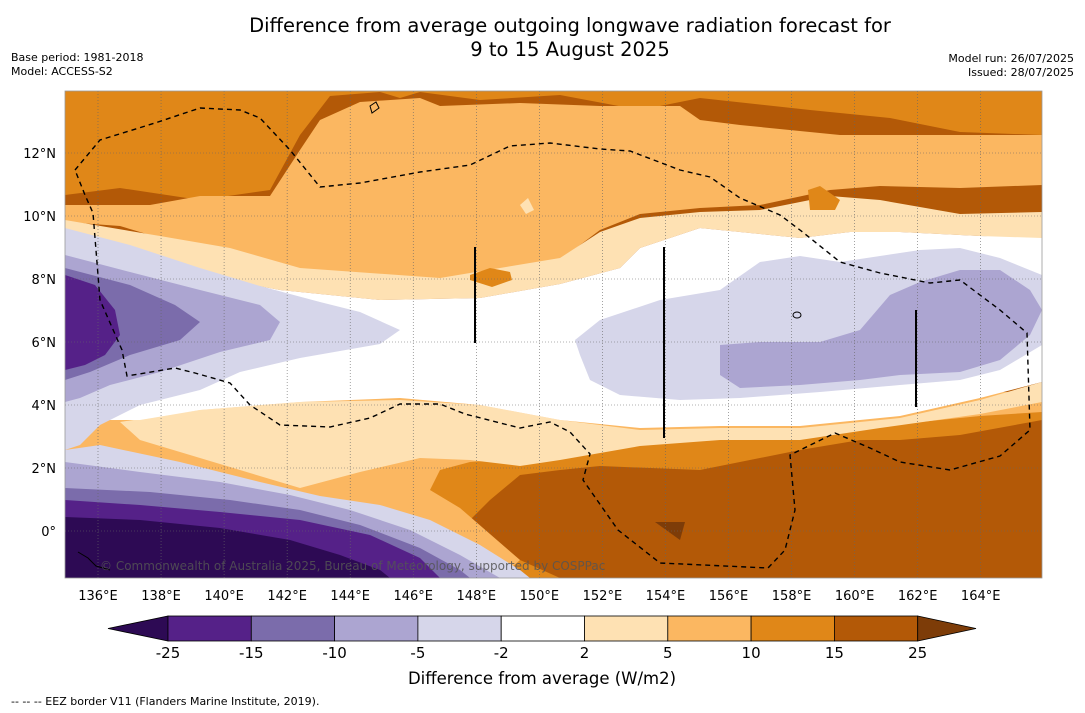 Image resolution: width=1085 pixels, height=713 pixels. Describe the element at coordinates (39, 154) in the screenshot. I see `y-tick-label: 12°N` at that location.